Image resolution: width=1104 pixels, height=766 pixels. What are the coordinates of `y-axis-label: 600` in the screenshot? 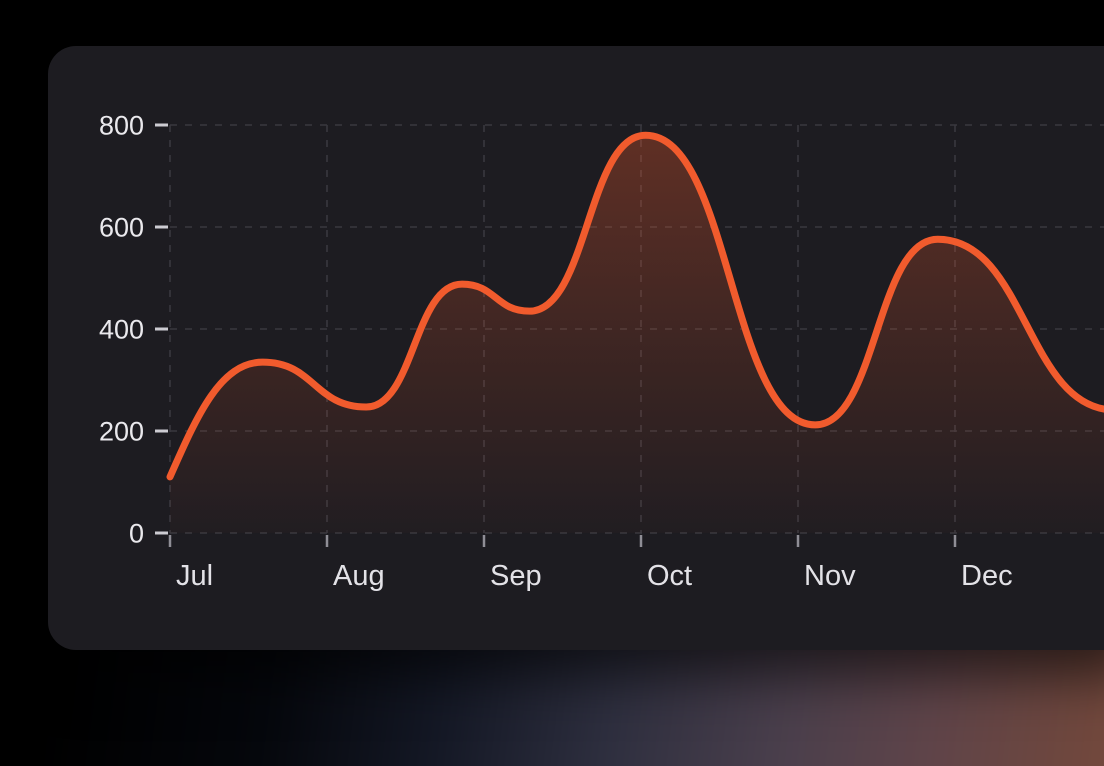 It's located at (121, 227).